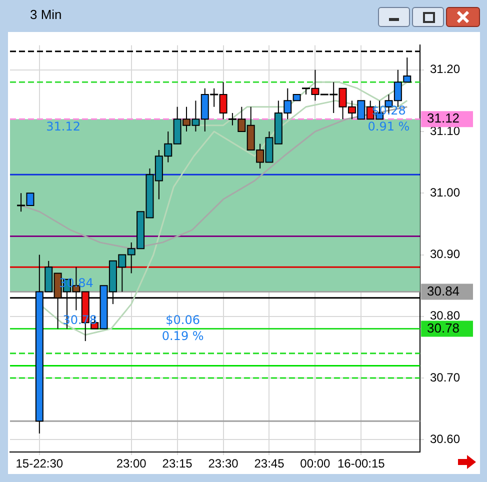  What do you see at coordinates (131, 463) in the screenshot?
I see `x-tick-label: 23:00` at bounding box center [131, 463].